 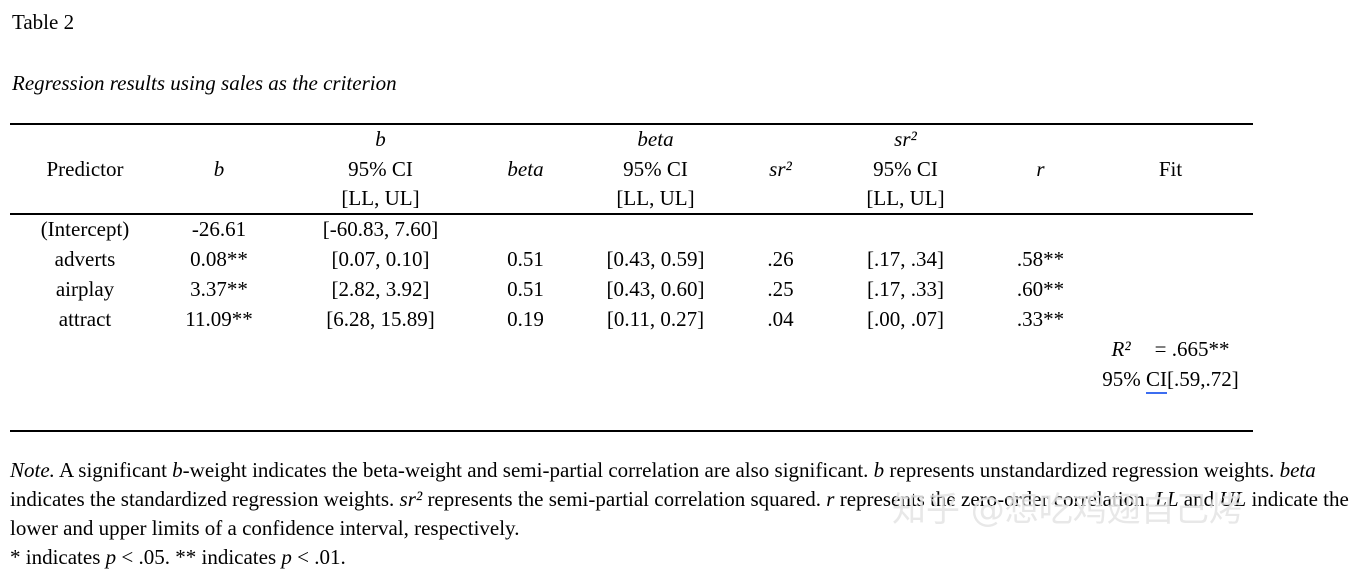 I want to click on header-row-top: b beta sr², so click(x=631, y=139).